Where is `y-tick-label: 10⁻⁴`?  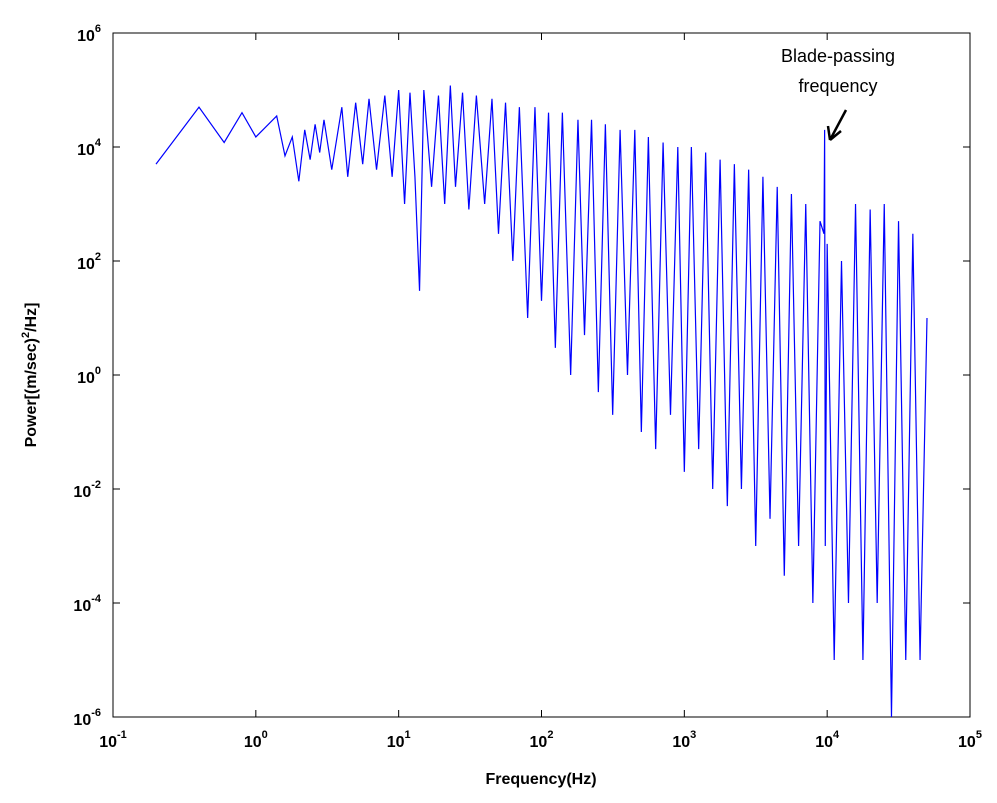
y-tick-label: 10⁻⁴ is located at coordinates (87, 604).